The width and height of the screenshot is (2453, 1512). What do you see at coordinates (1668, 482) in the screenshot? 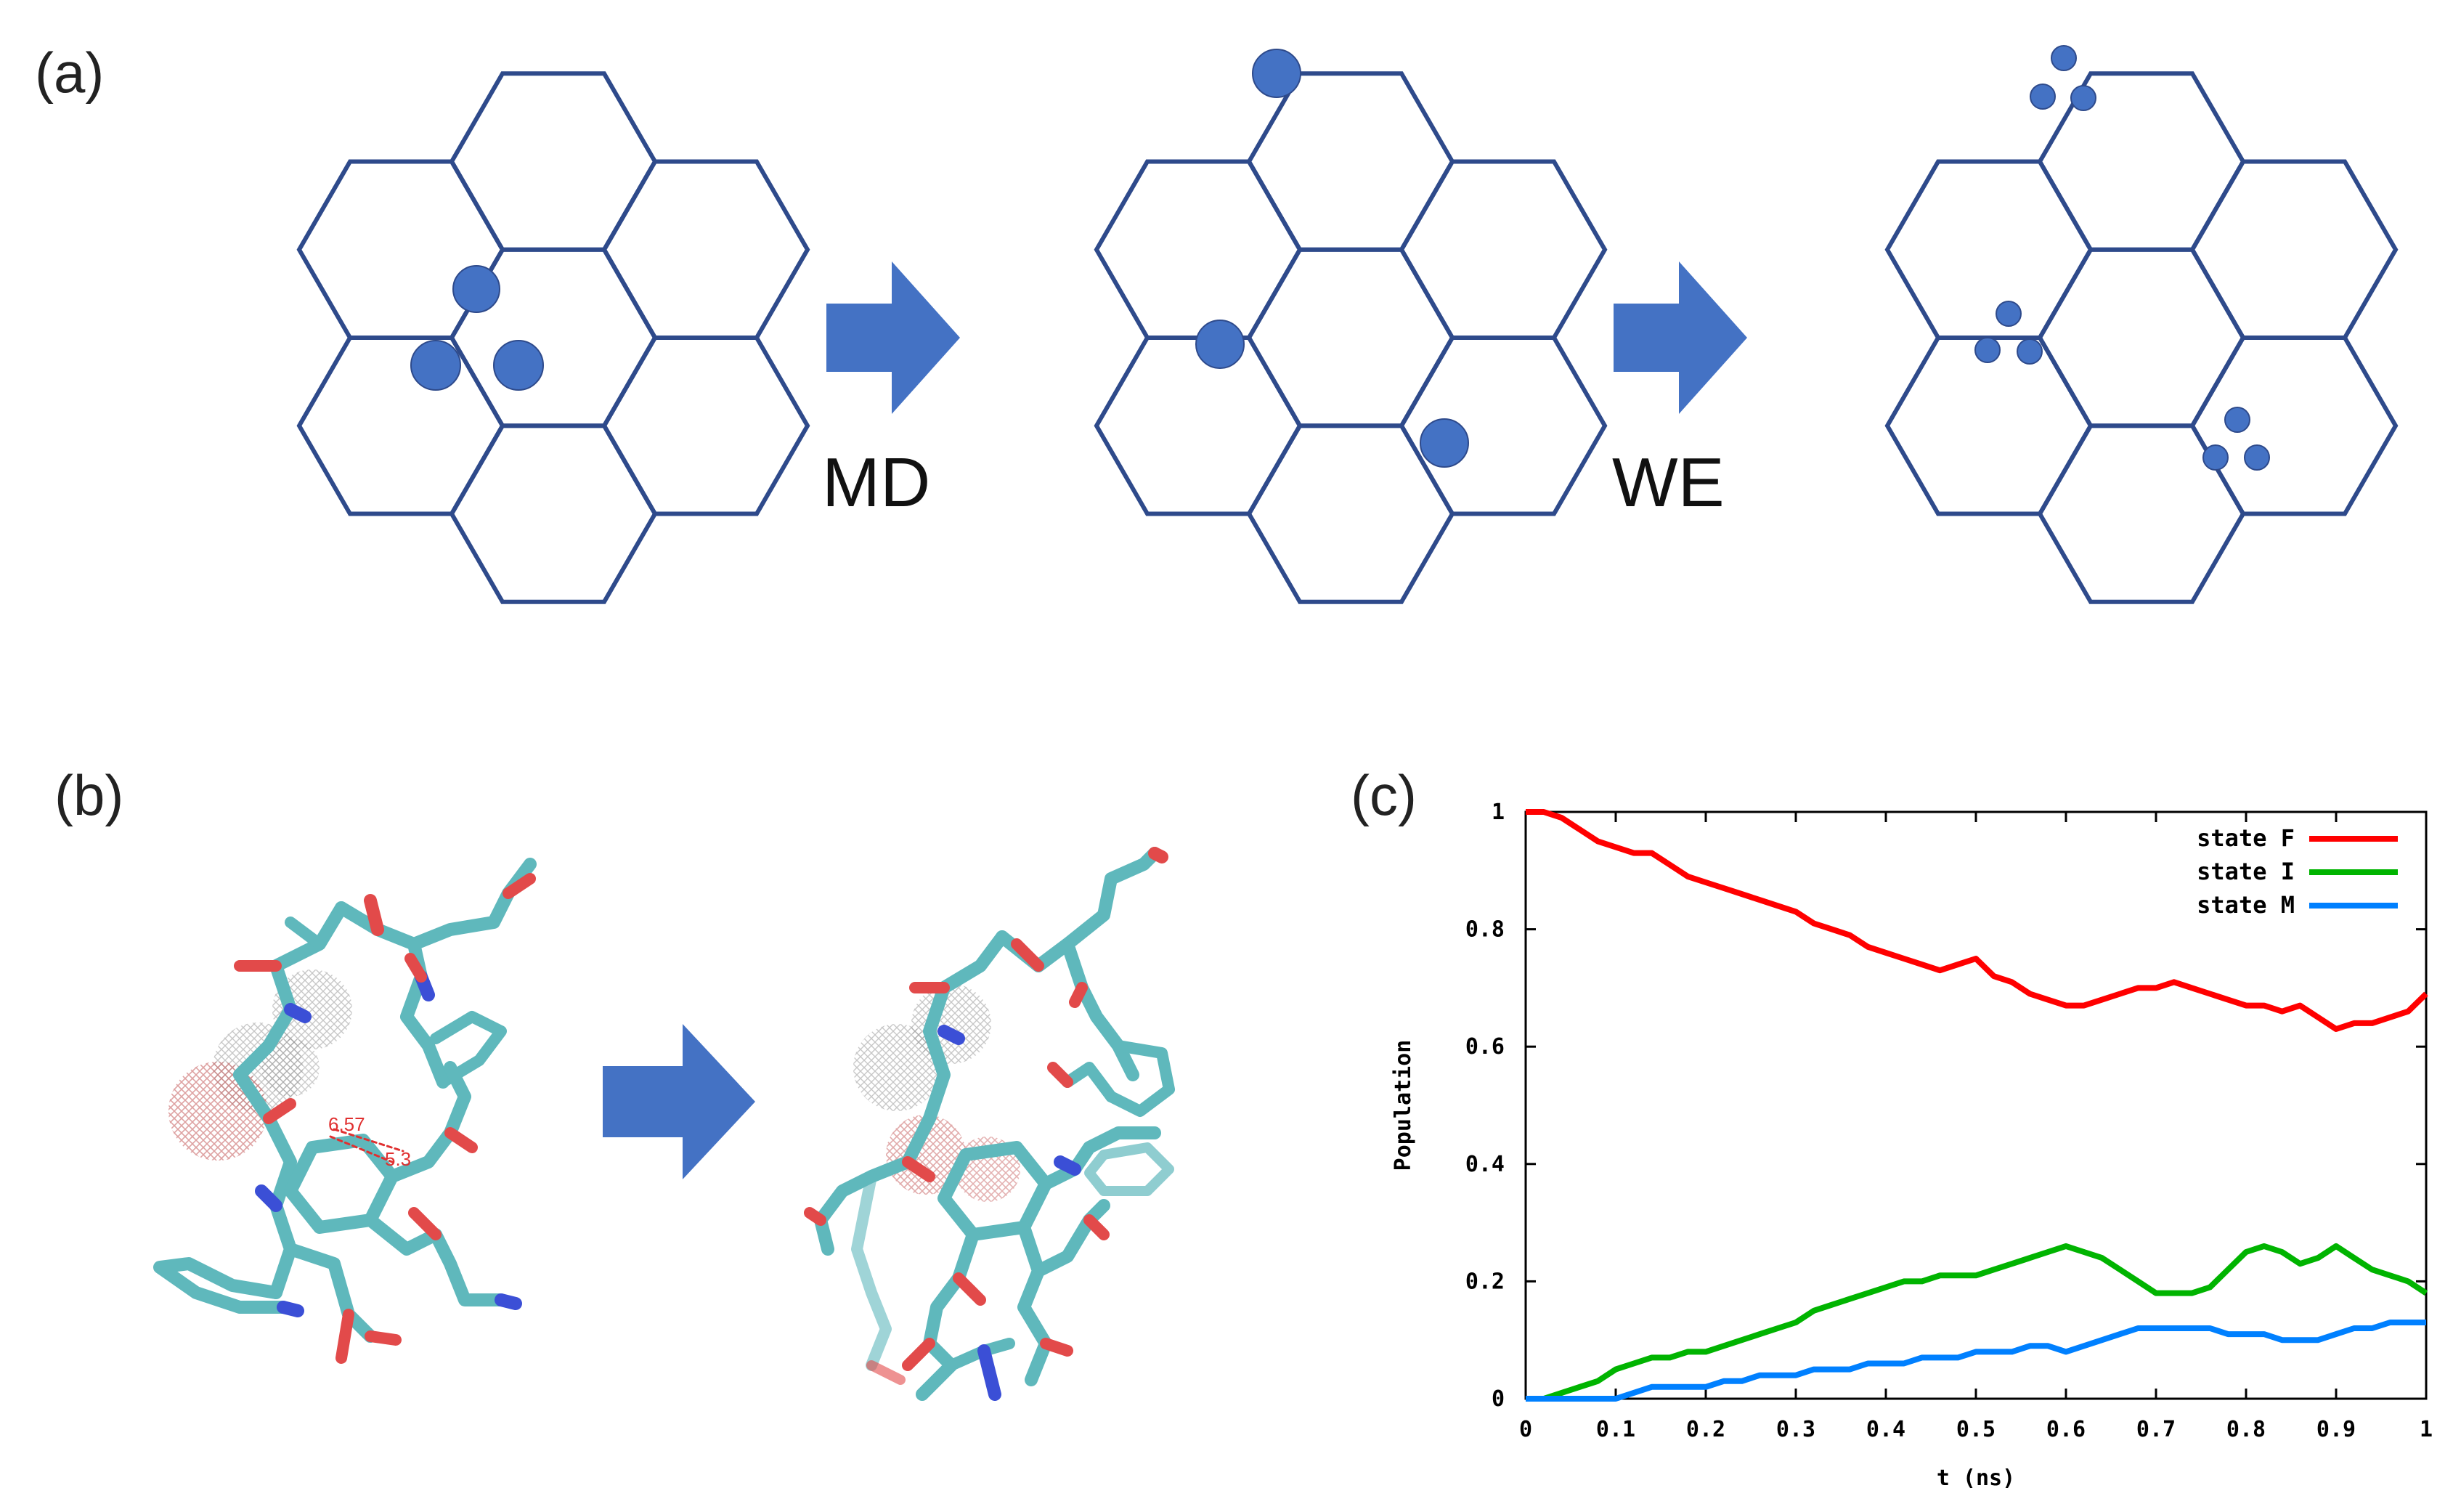
I see `we-step-label: WE` at bounding box center [1668, 482].